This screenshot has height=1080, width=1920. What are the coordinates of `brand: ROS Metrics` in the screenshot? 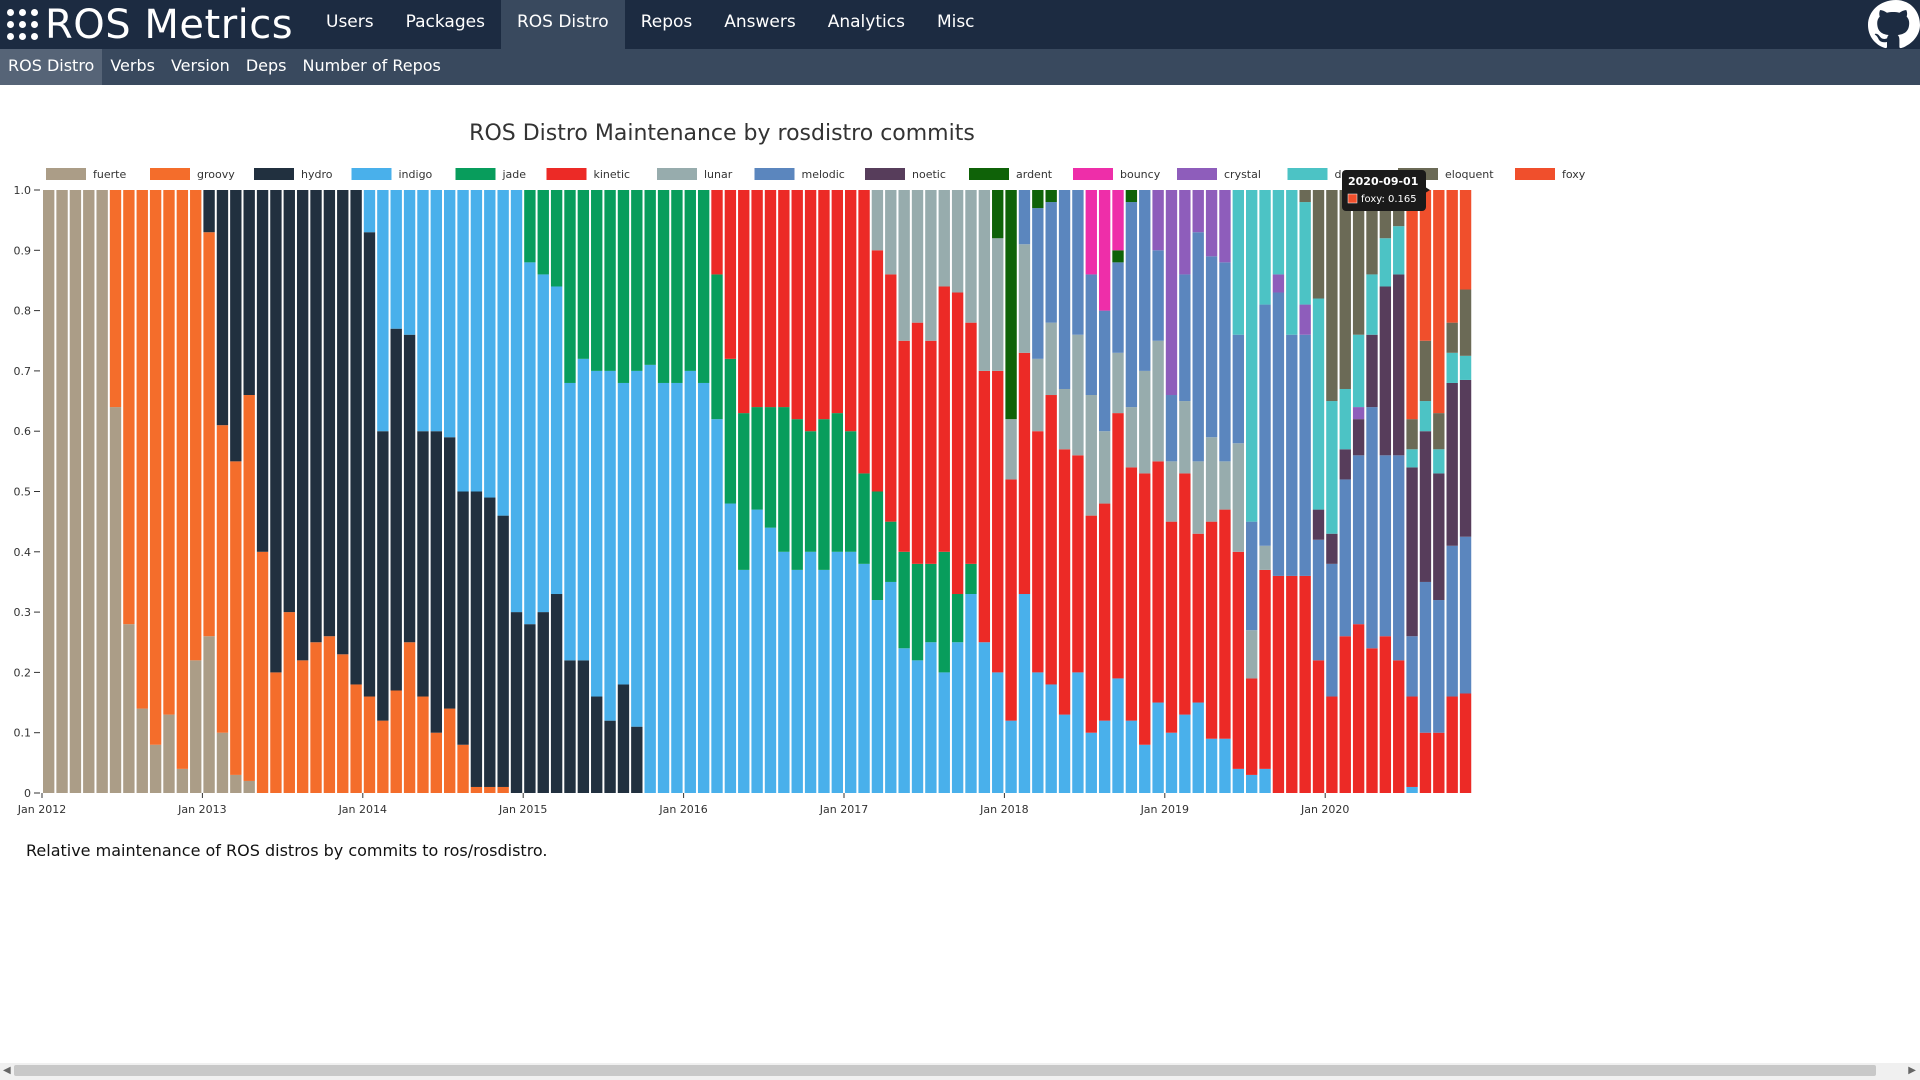 It's located at (150, 24).